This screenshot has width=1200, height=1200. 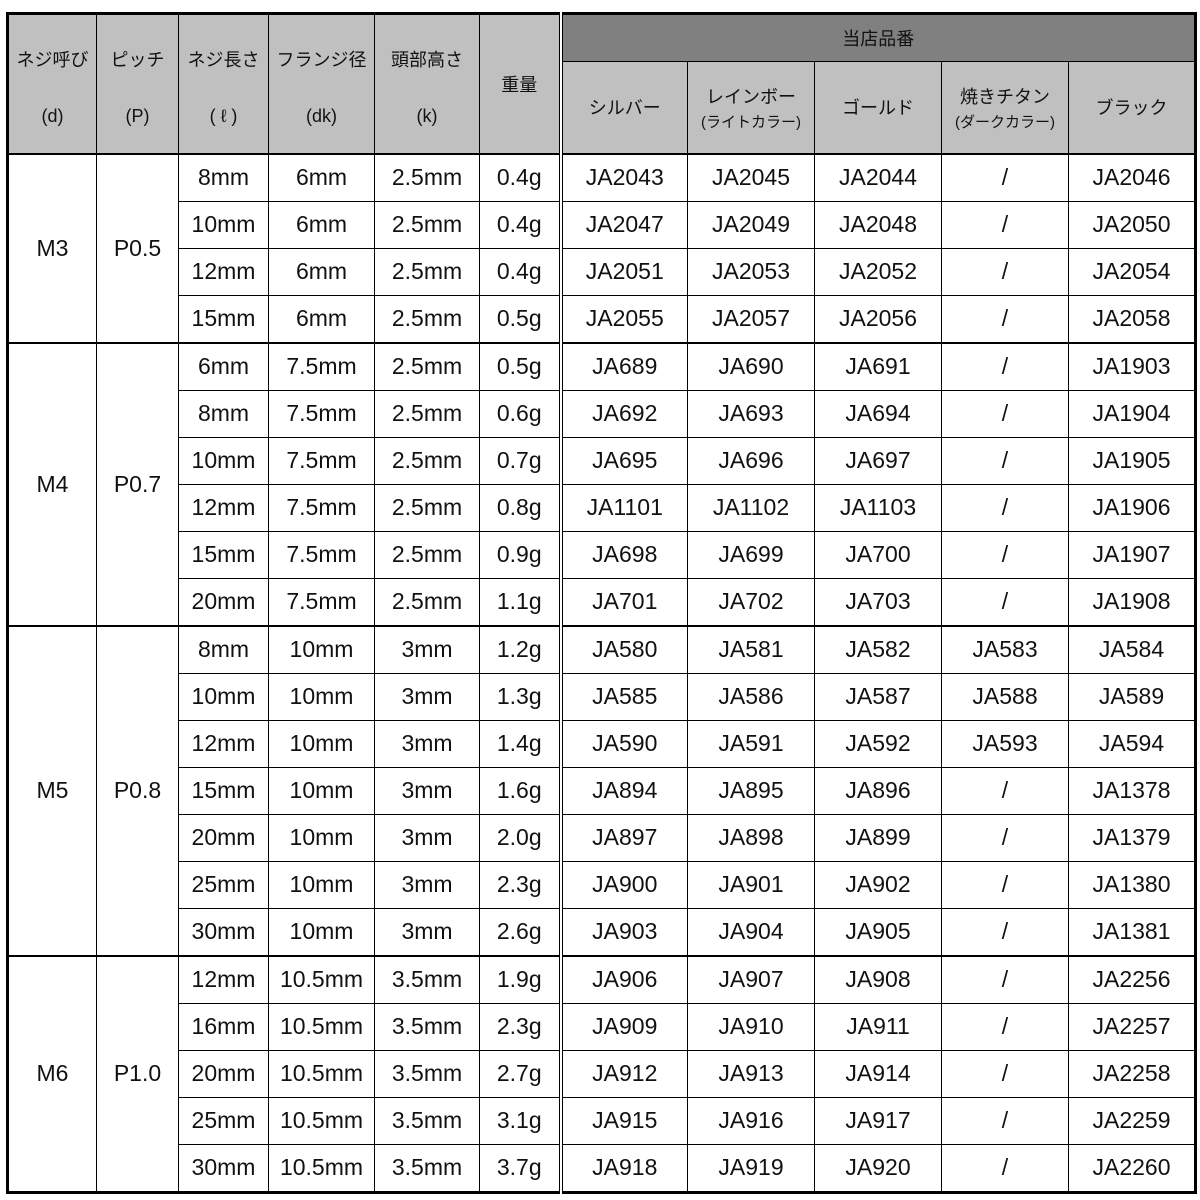 What do you see at coordinates (1132, 743) in the screenshot?
I see `cell-black: JA594` at bounding box center [1132, 743].